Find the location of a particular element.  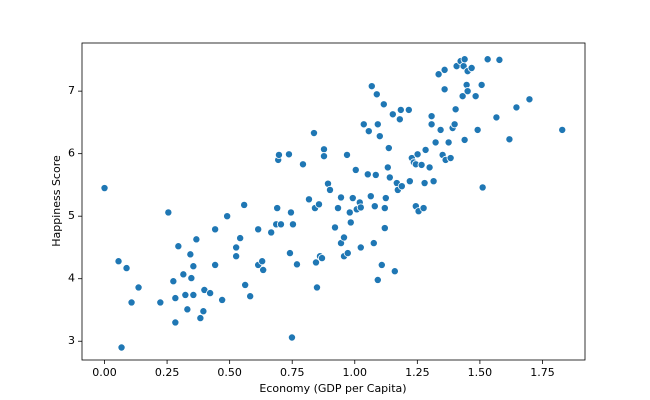

x-tick-label: 1.00 is located at coordinates (355, 372).